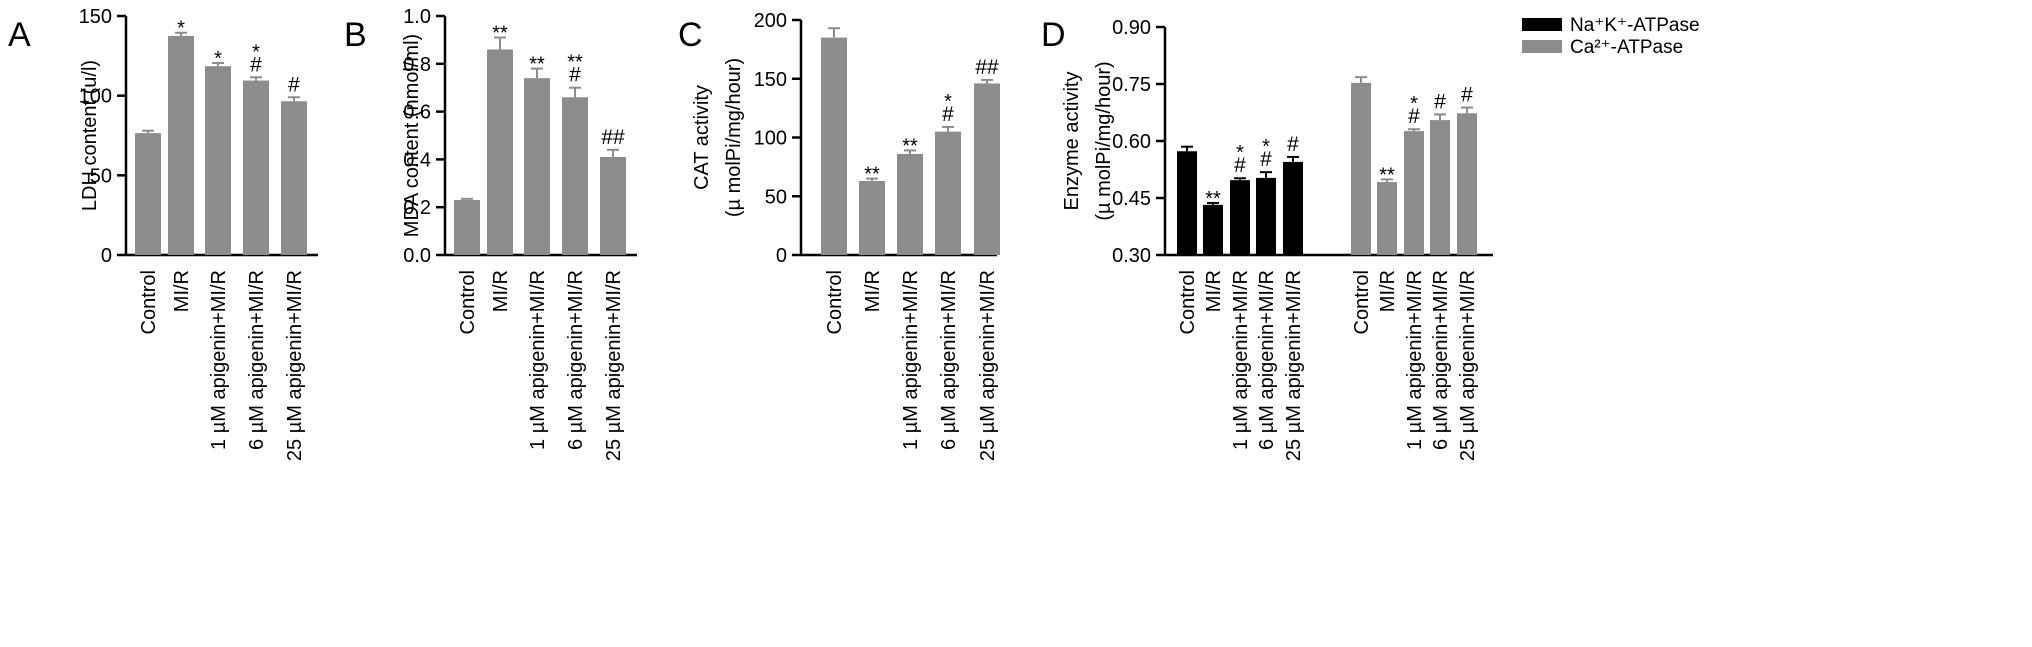 This screenshot has height=647, width=2032. I want to click on y-tick-label: 0.90, so click(1131, 28).